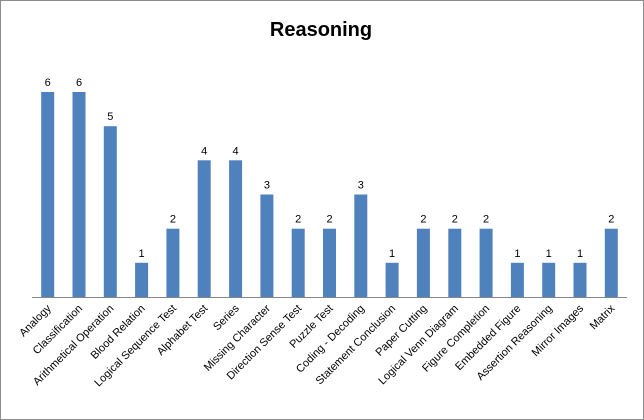 The width and height of the screenshot is (644, 420). What do you see at coordinates (321, 30) in the screenshot?
I see `chart-title: Reasoning` at bounding box center [321, 30].